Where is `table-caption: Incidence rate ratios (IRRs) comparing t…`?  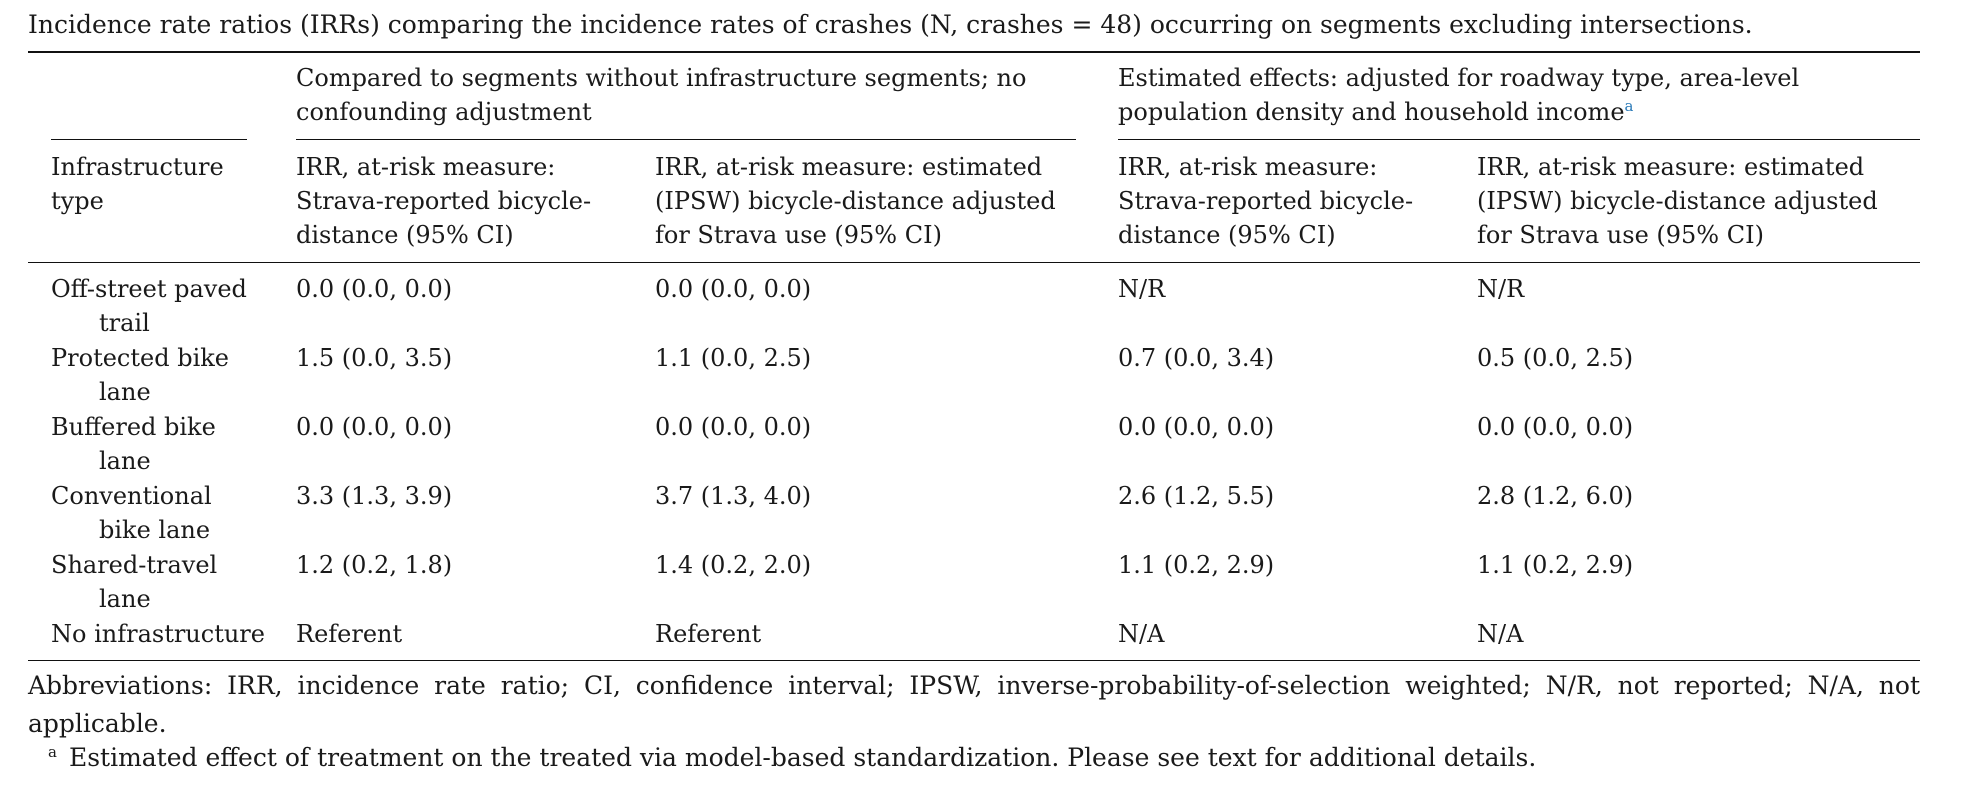 table-caption: Incidence rate ratios (IRRs) comparing t… is located at coordinates (890, 24).